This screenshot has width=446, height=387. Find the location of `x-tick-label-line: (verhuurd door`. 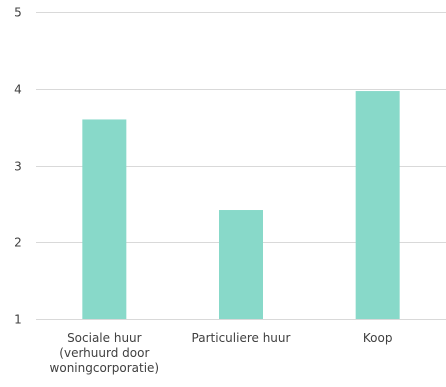

x-tick-label-line: (verhuurd door is located at coordinates (104, 353).